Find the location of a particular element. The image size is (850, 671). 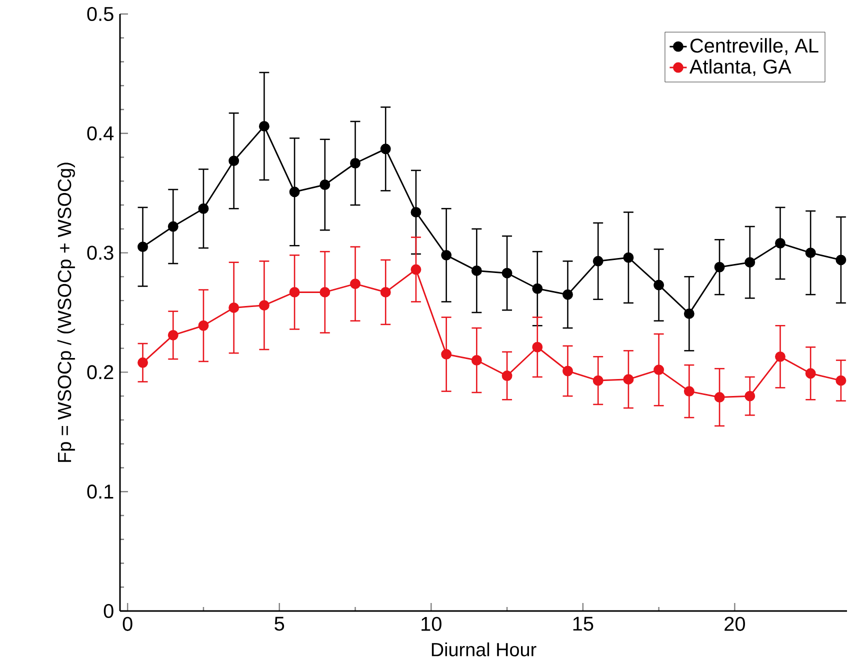

legend-label: Atlanta, GA is located at coordinates (740, 67).